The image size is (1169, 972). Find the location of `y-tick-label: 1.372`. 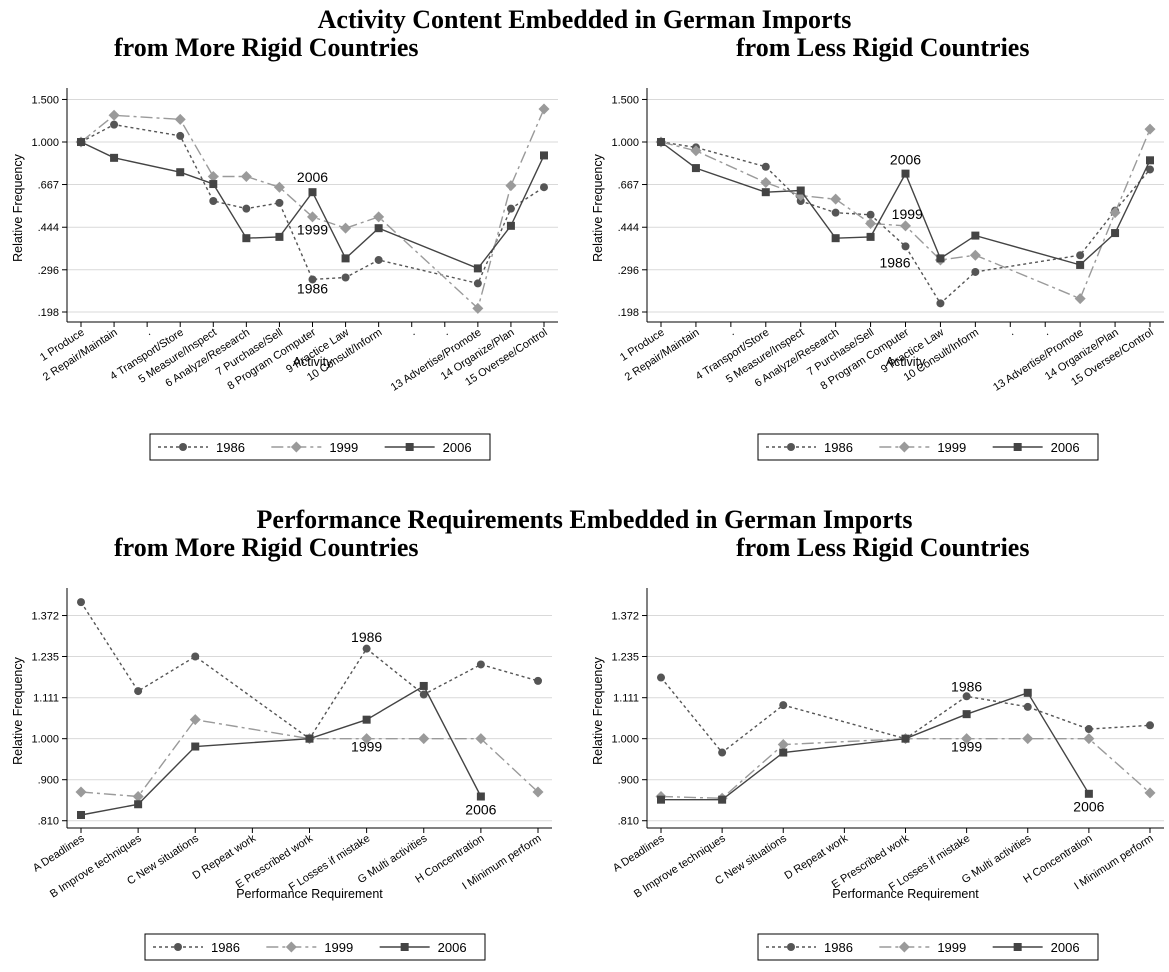

y-tick-label: 1.372 is located at coordinates (45, 617).